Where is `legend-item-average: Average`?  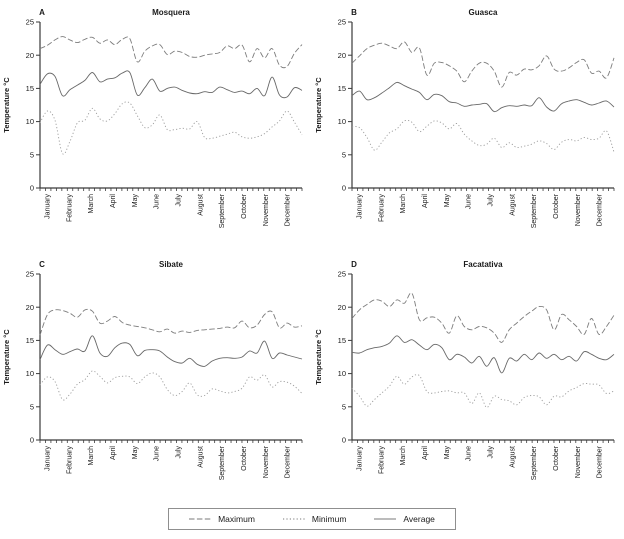
legend-item-average: Average is located at coordinates (404, 519).